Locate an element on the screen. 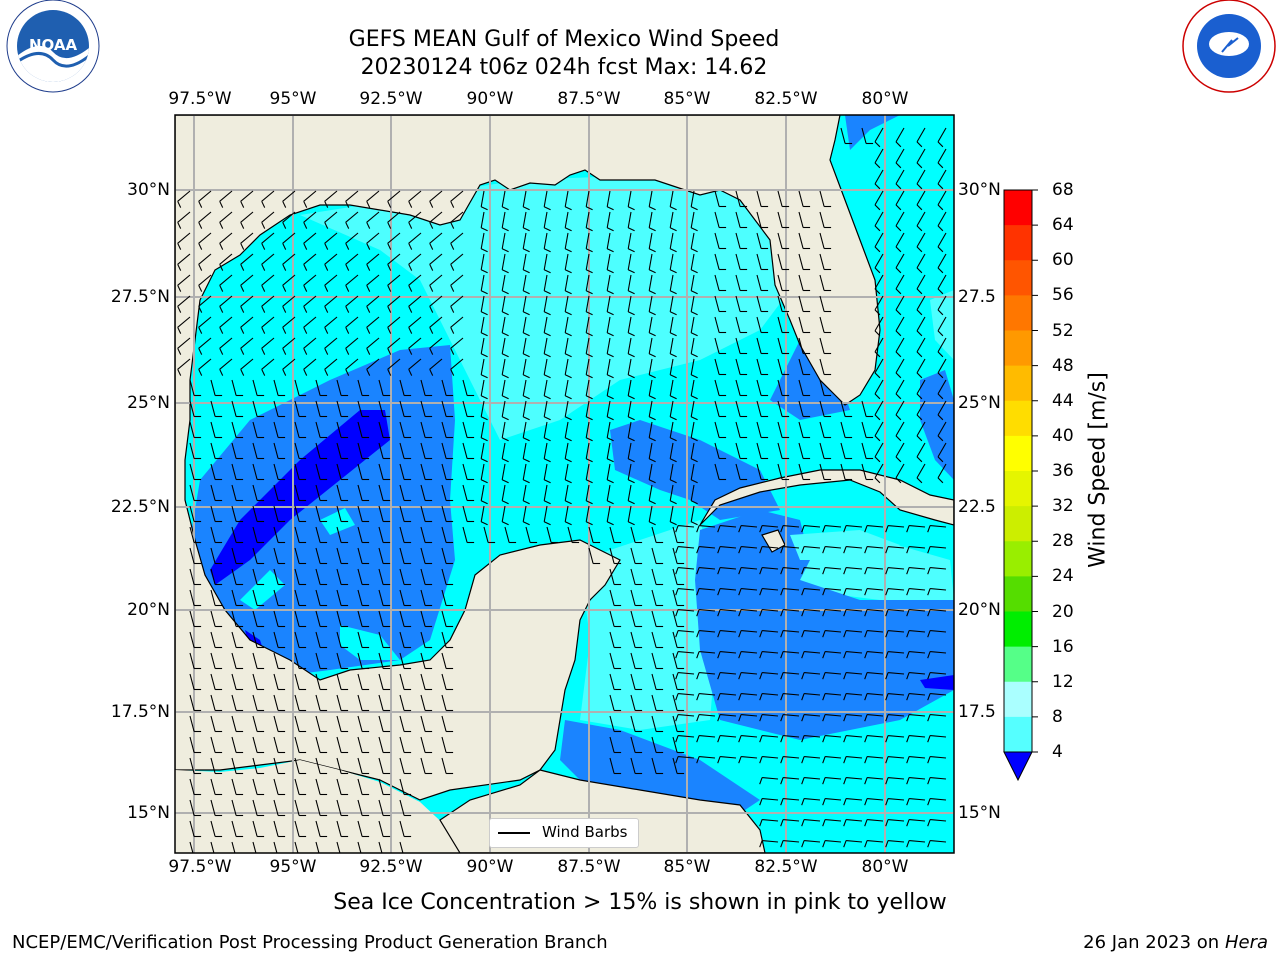 The image size is (1280, 960). lat-tick-left: 20°N is located at coordinates (148, 610).